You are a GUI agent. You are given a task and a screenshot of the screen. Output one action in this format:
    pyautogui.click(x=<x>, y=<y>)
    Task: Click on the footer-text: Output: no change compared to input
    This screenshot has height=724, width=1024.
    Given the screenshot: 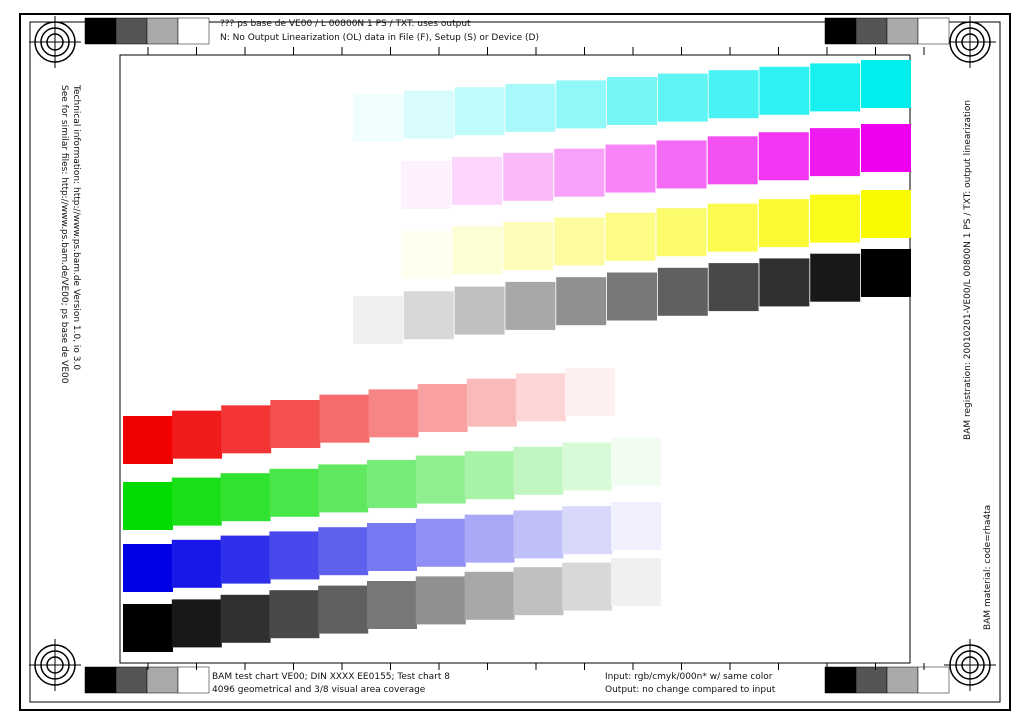 What is the action you would take?
    pyautogui.click(x=690, y=690)
    